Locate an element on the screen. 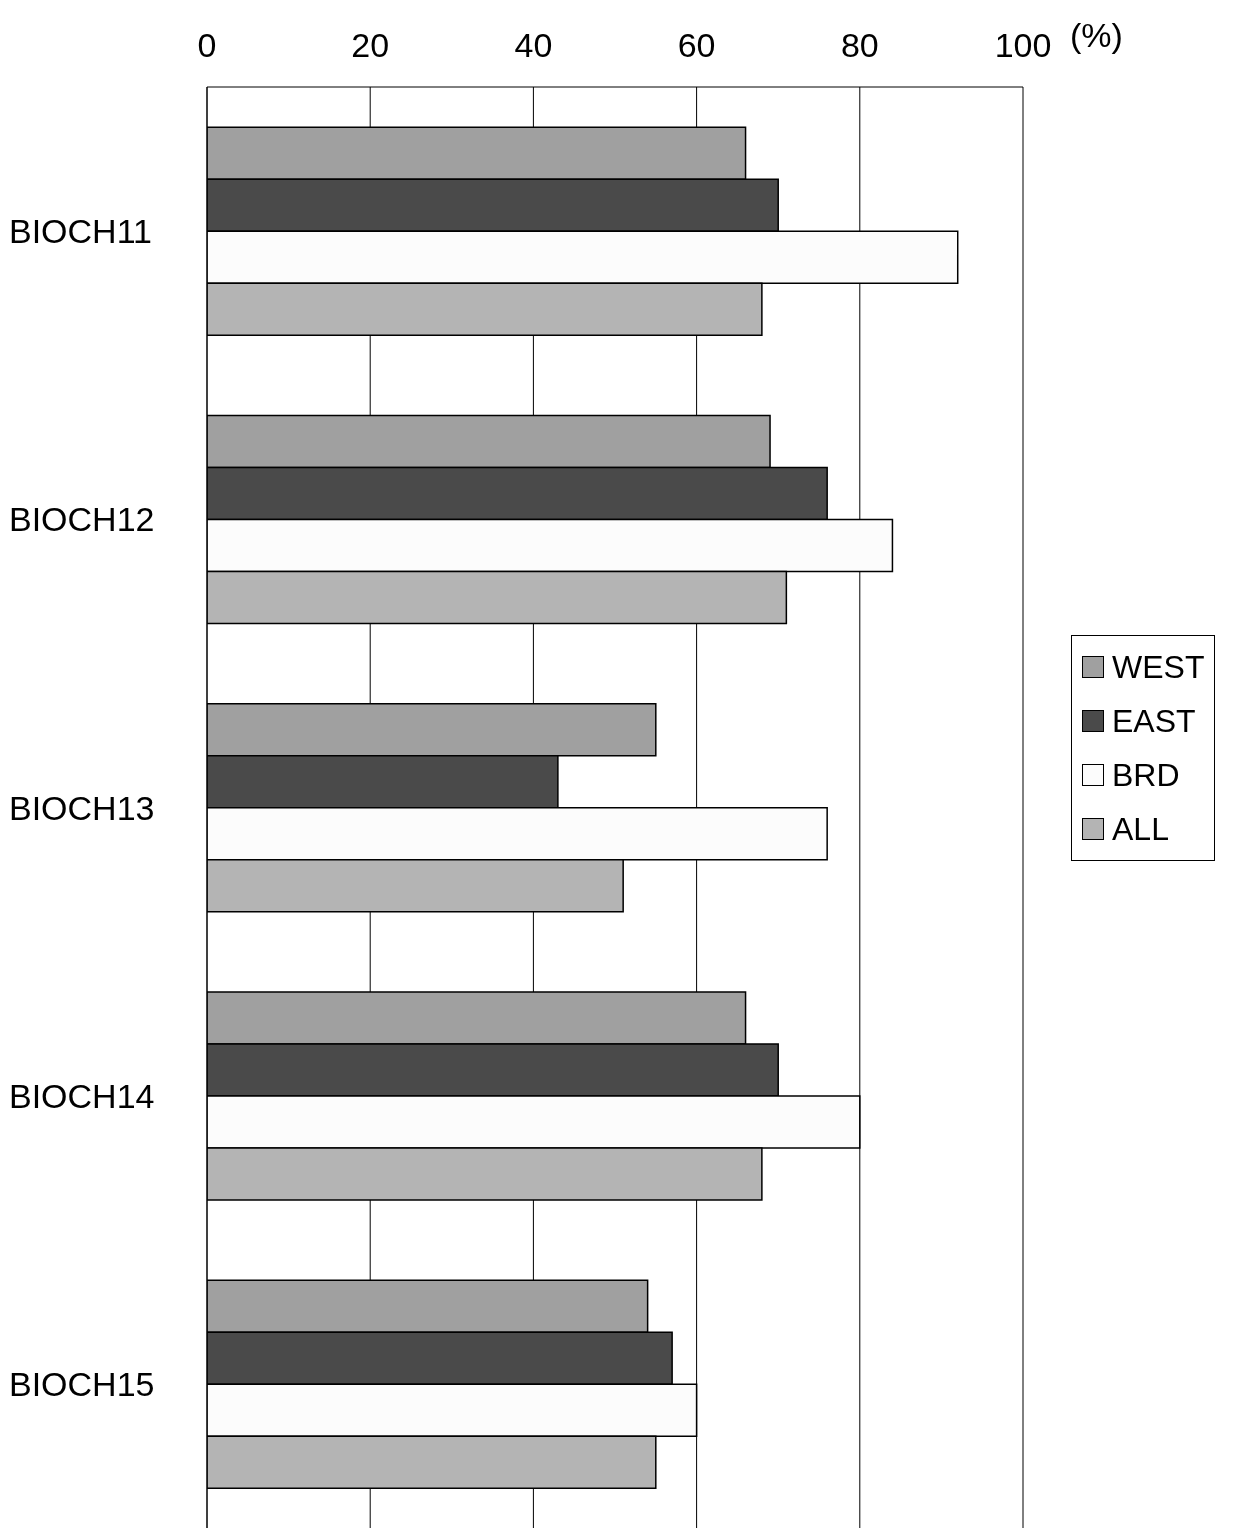 Image resolution: width=1243 pixels, height=1534 pixels. legend-label: BRD is located at coordinates (1146, 775).